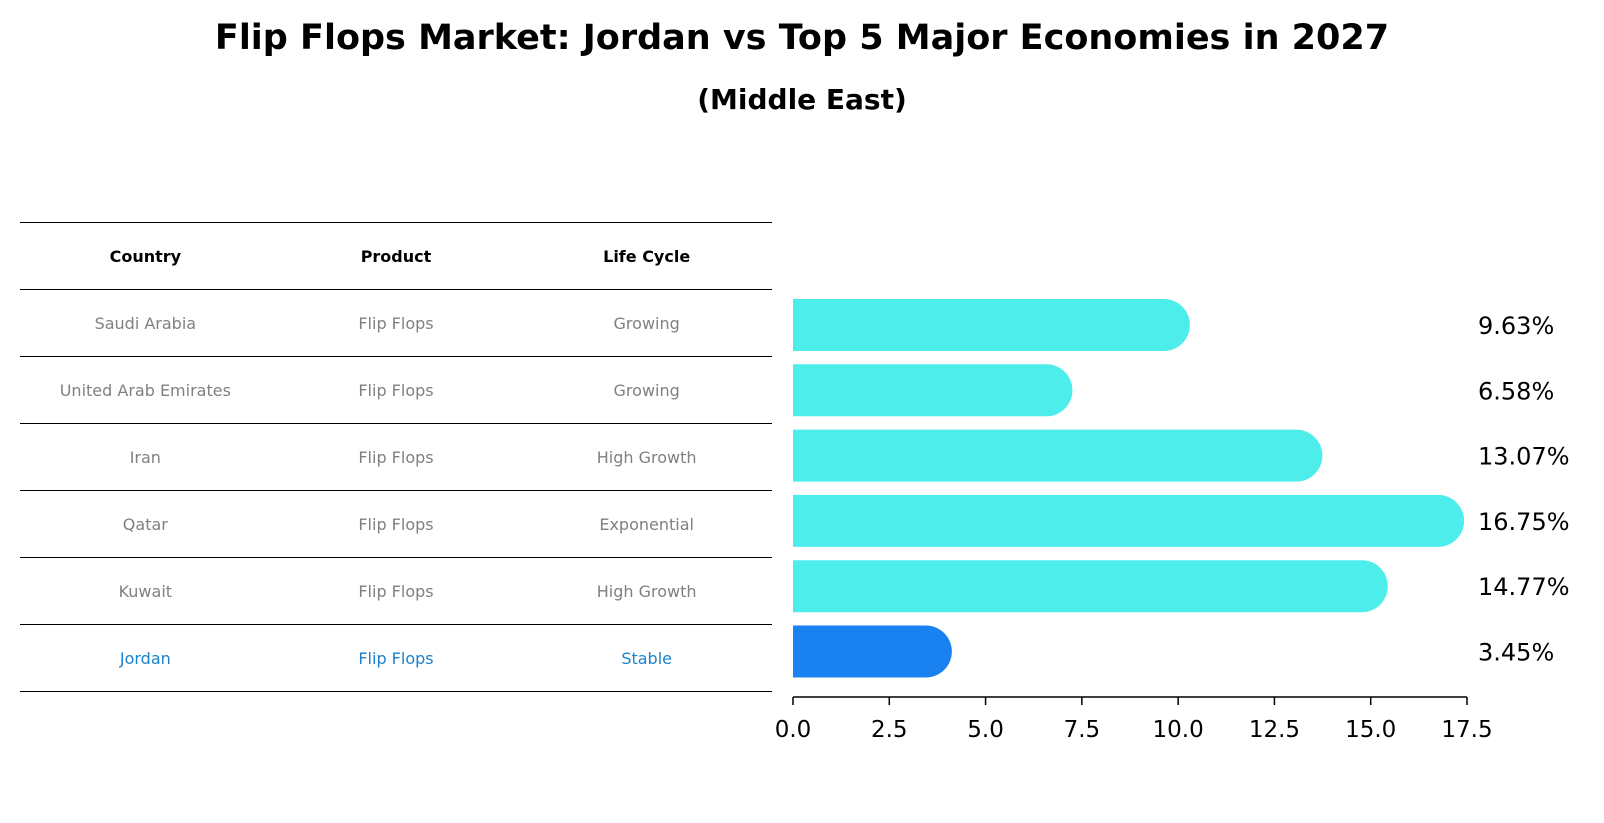 This screenshot has height=823, width=1604. I want to click on cell-country: Qatar, so click(145, 524).